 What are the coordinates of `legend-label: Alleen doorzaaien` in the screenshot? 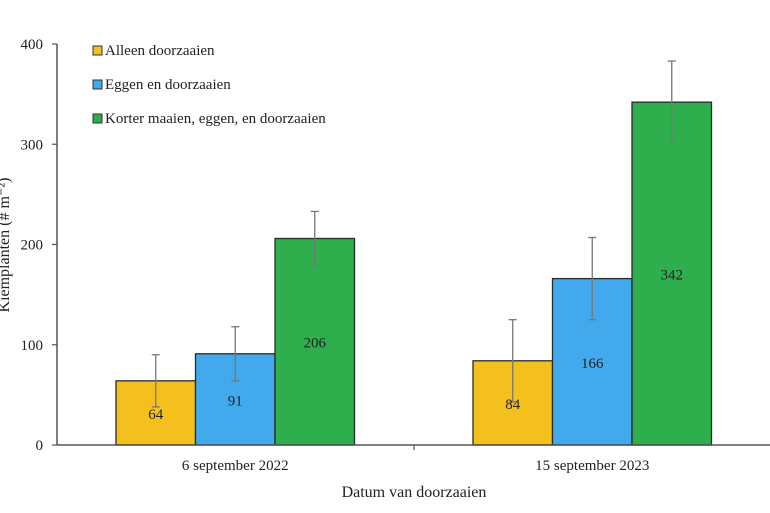 It's located at (160, 51).